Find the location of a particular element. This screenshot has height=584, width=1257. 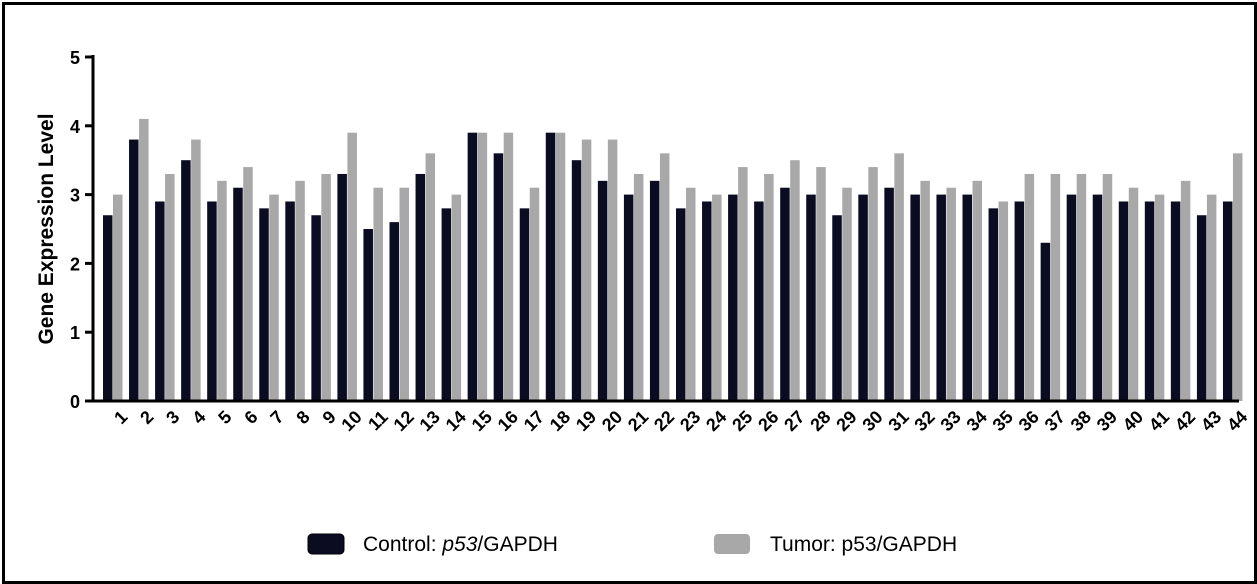

y-tick-label-4: 4 is located at coordinates (75, 127).